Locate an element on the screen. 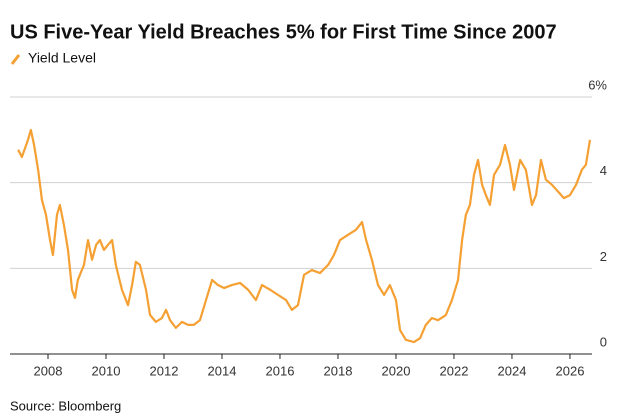  legend-label: Yield Level is located at coordinates (62, 58).